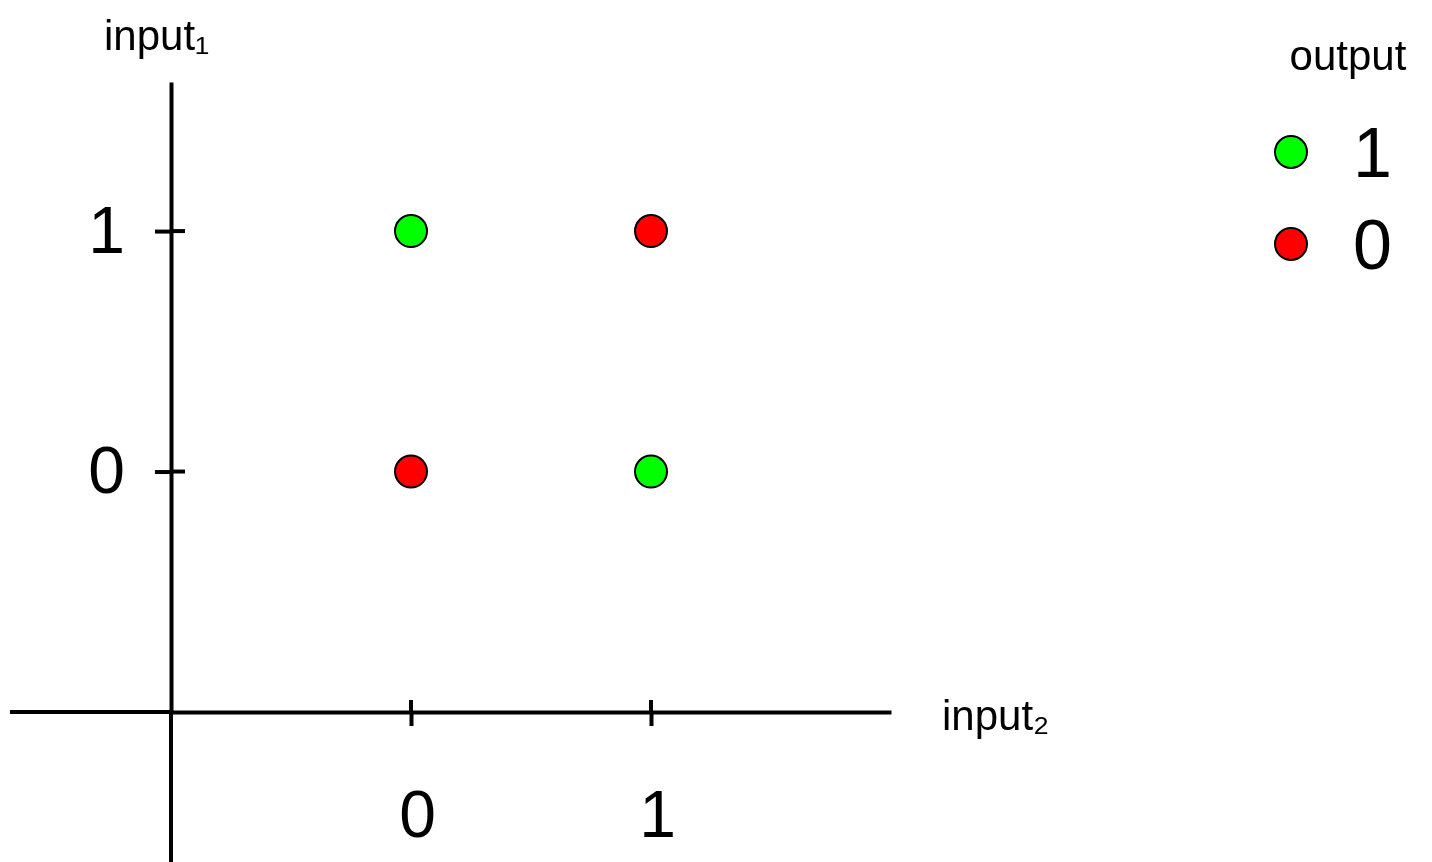 This screenshot has width=1432, height=862. I want to click on y-axis-title: input₁, so click(157, 35).